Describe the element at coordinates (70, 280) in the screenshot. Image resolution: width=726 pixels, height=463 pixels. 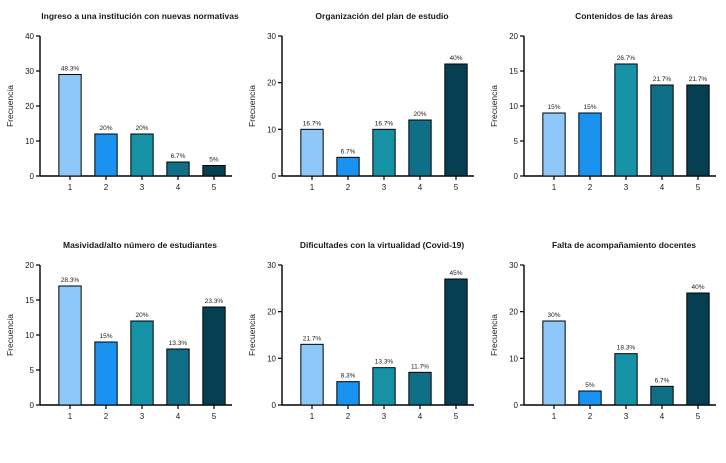
I see `bar-data-label: 28.3%` at that location.